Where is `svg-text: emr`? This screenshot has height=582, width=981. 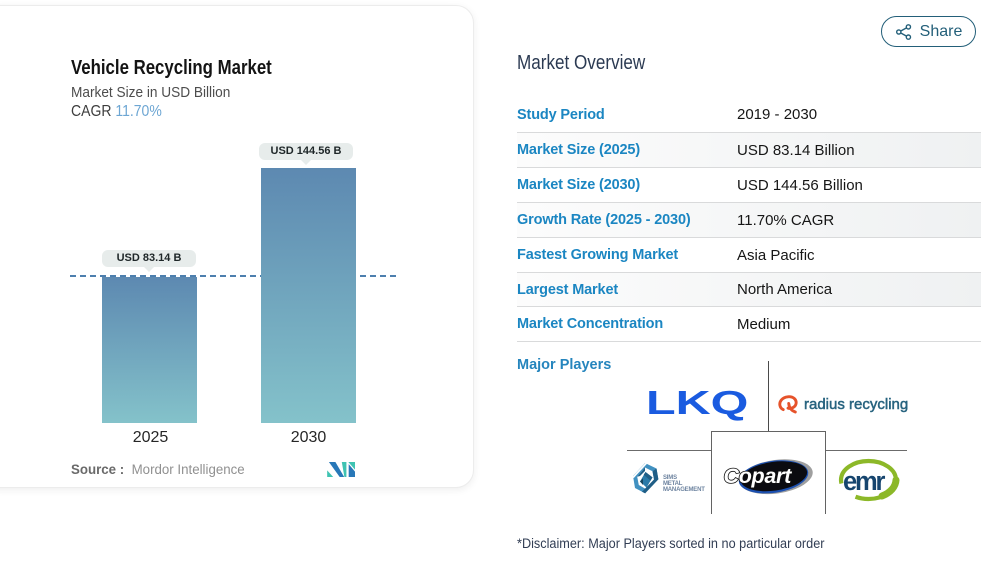 svg-text: emr is located at coordinates (864, 482).